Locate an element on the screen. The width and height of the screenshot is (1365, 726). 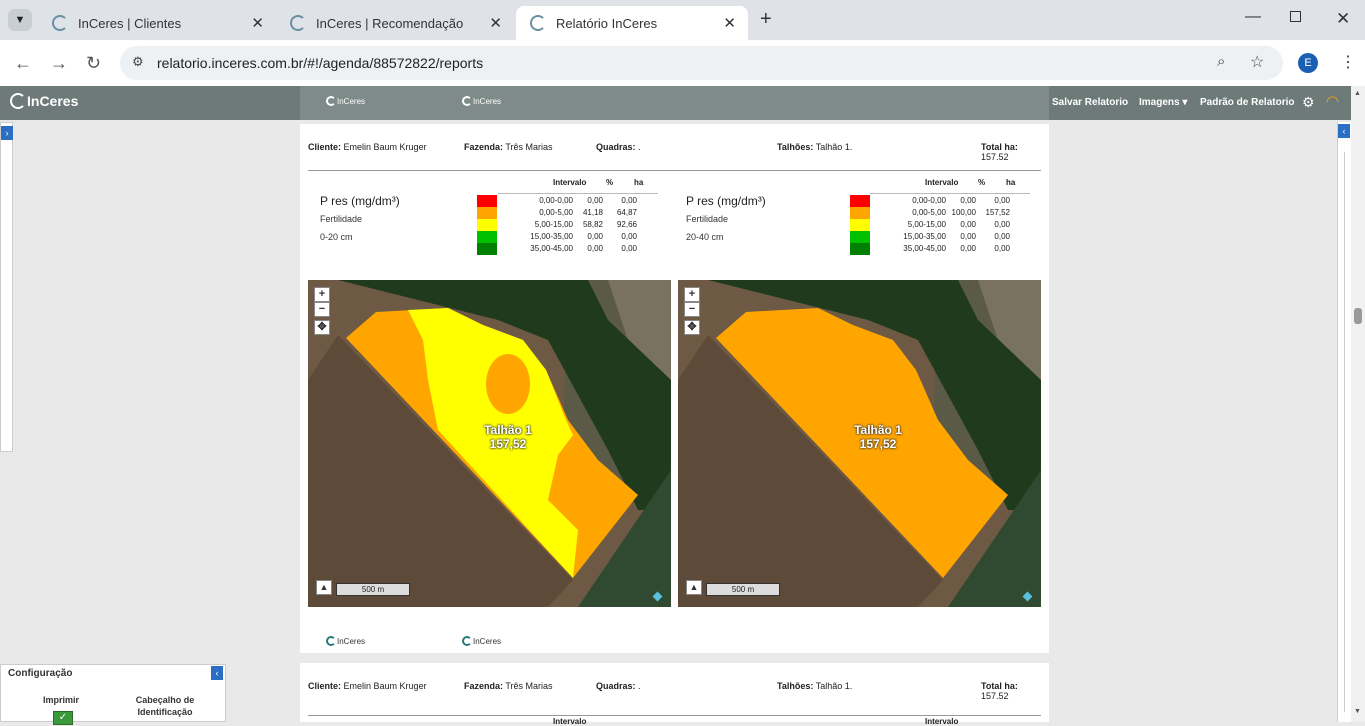
profile-avatar: E is located at coordinates (1308, 63).